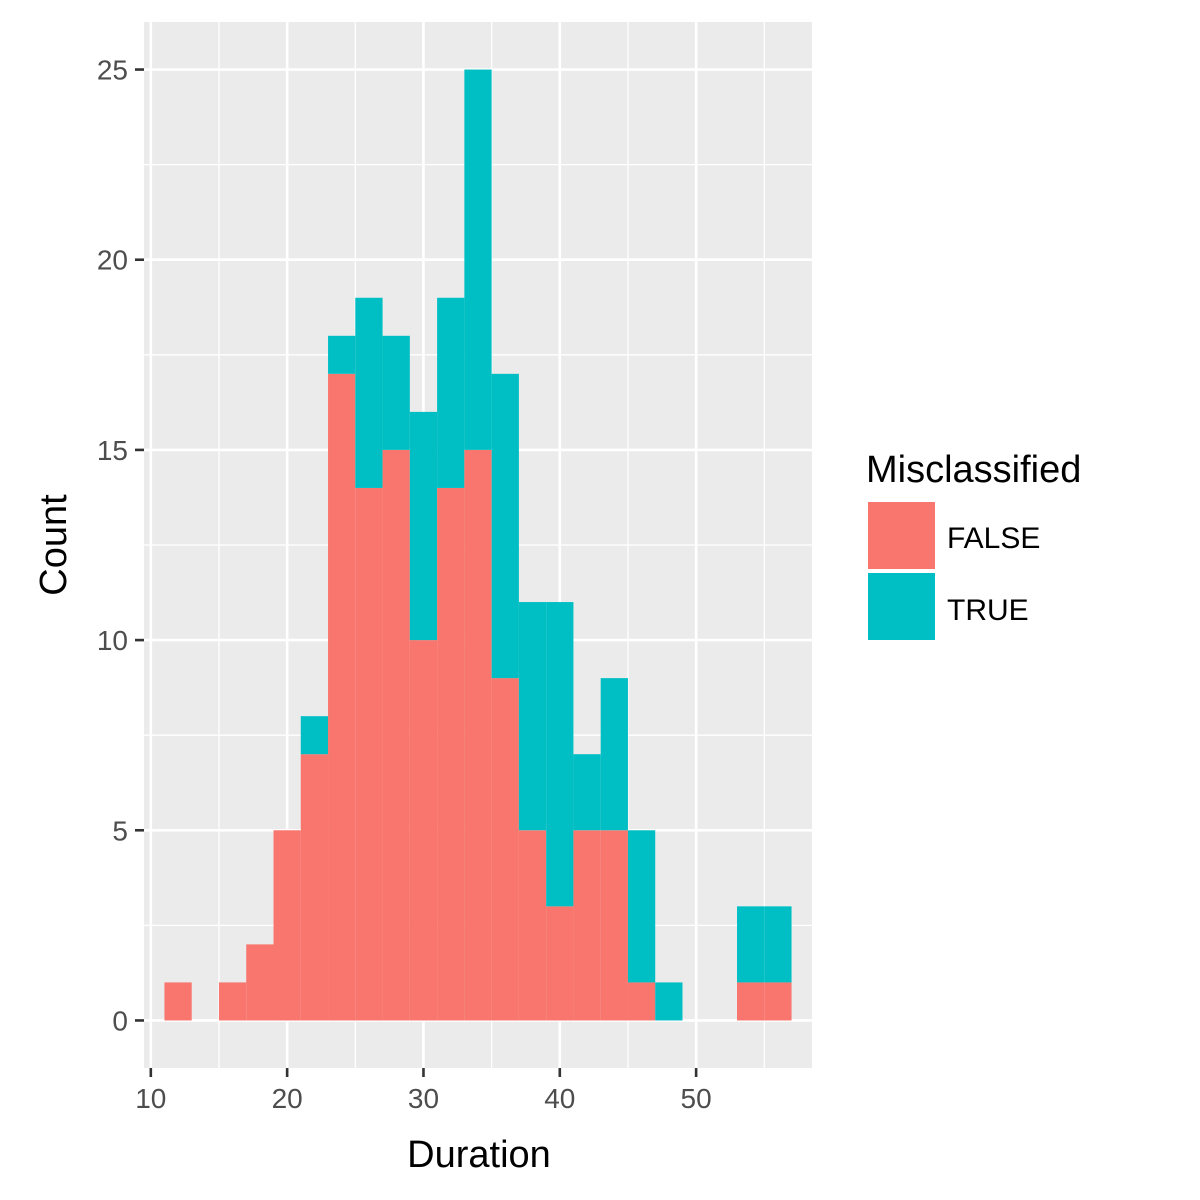 This screenshot has height=1200, width=1200. What do you see at coordinates (120, 830) in the screenshot?
I see `y-tick-label: 5` at bounding box center [120, 830].